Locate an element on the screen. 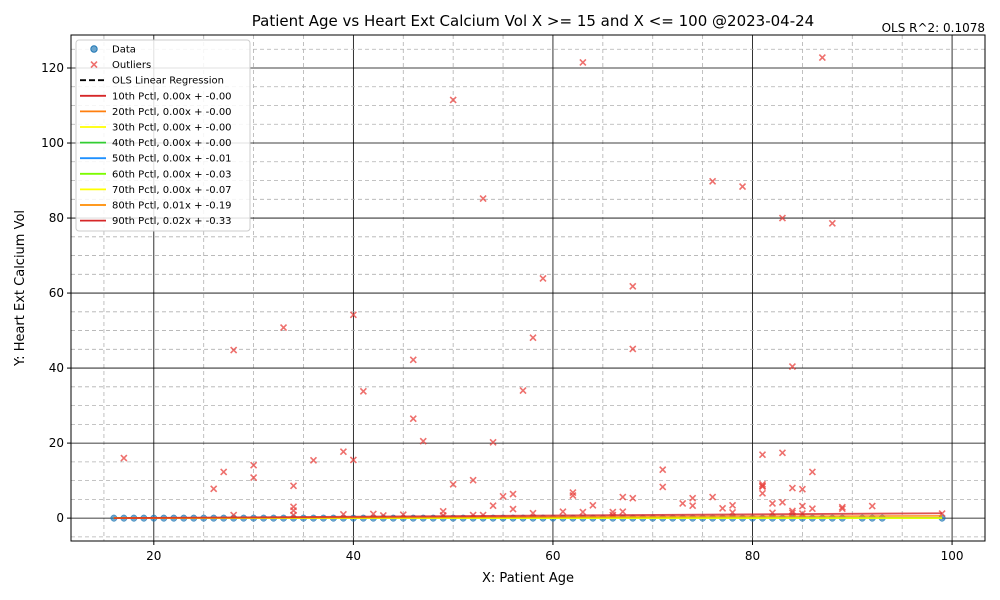  x-axis-label: X: Patient Age is located at coordinates (528, 578).